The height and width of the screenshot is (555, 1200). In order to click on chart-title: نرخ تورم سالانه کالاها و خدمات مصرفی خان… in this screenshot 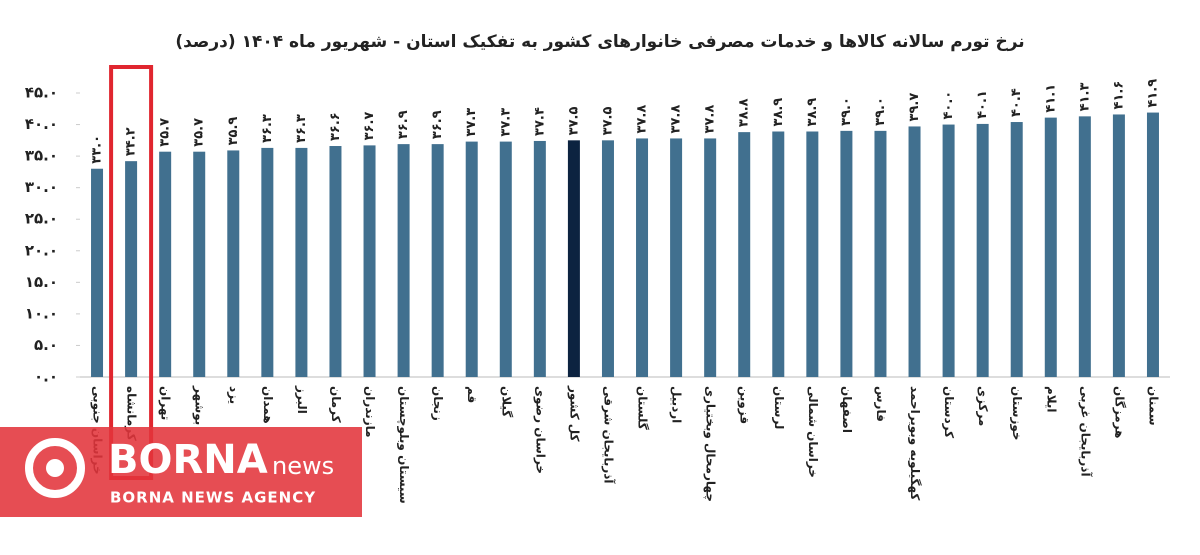, I will do `click(599, 42)`.